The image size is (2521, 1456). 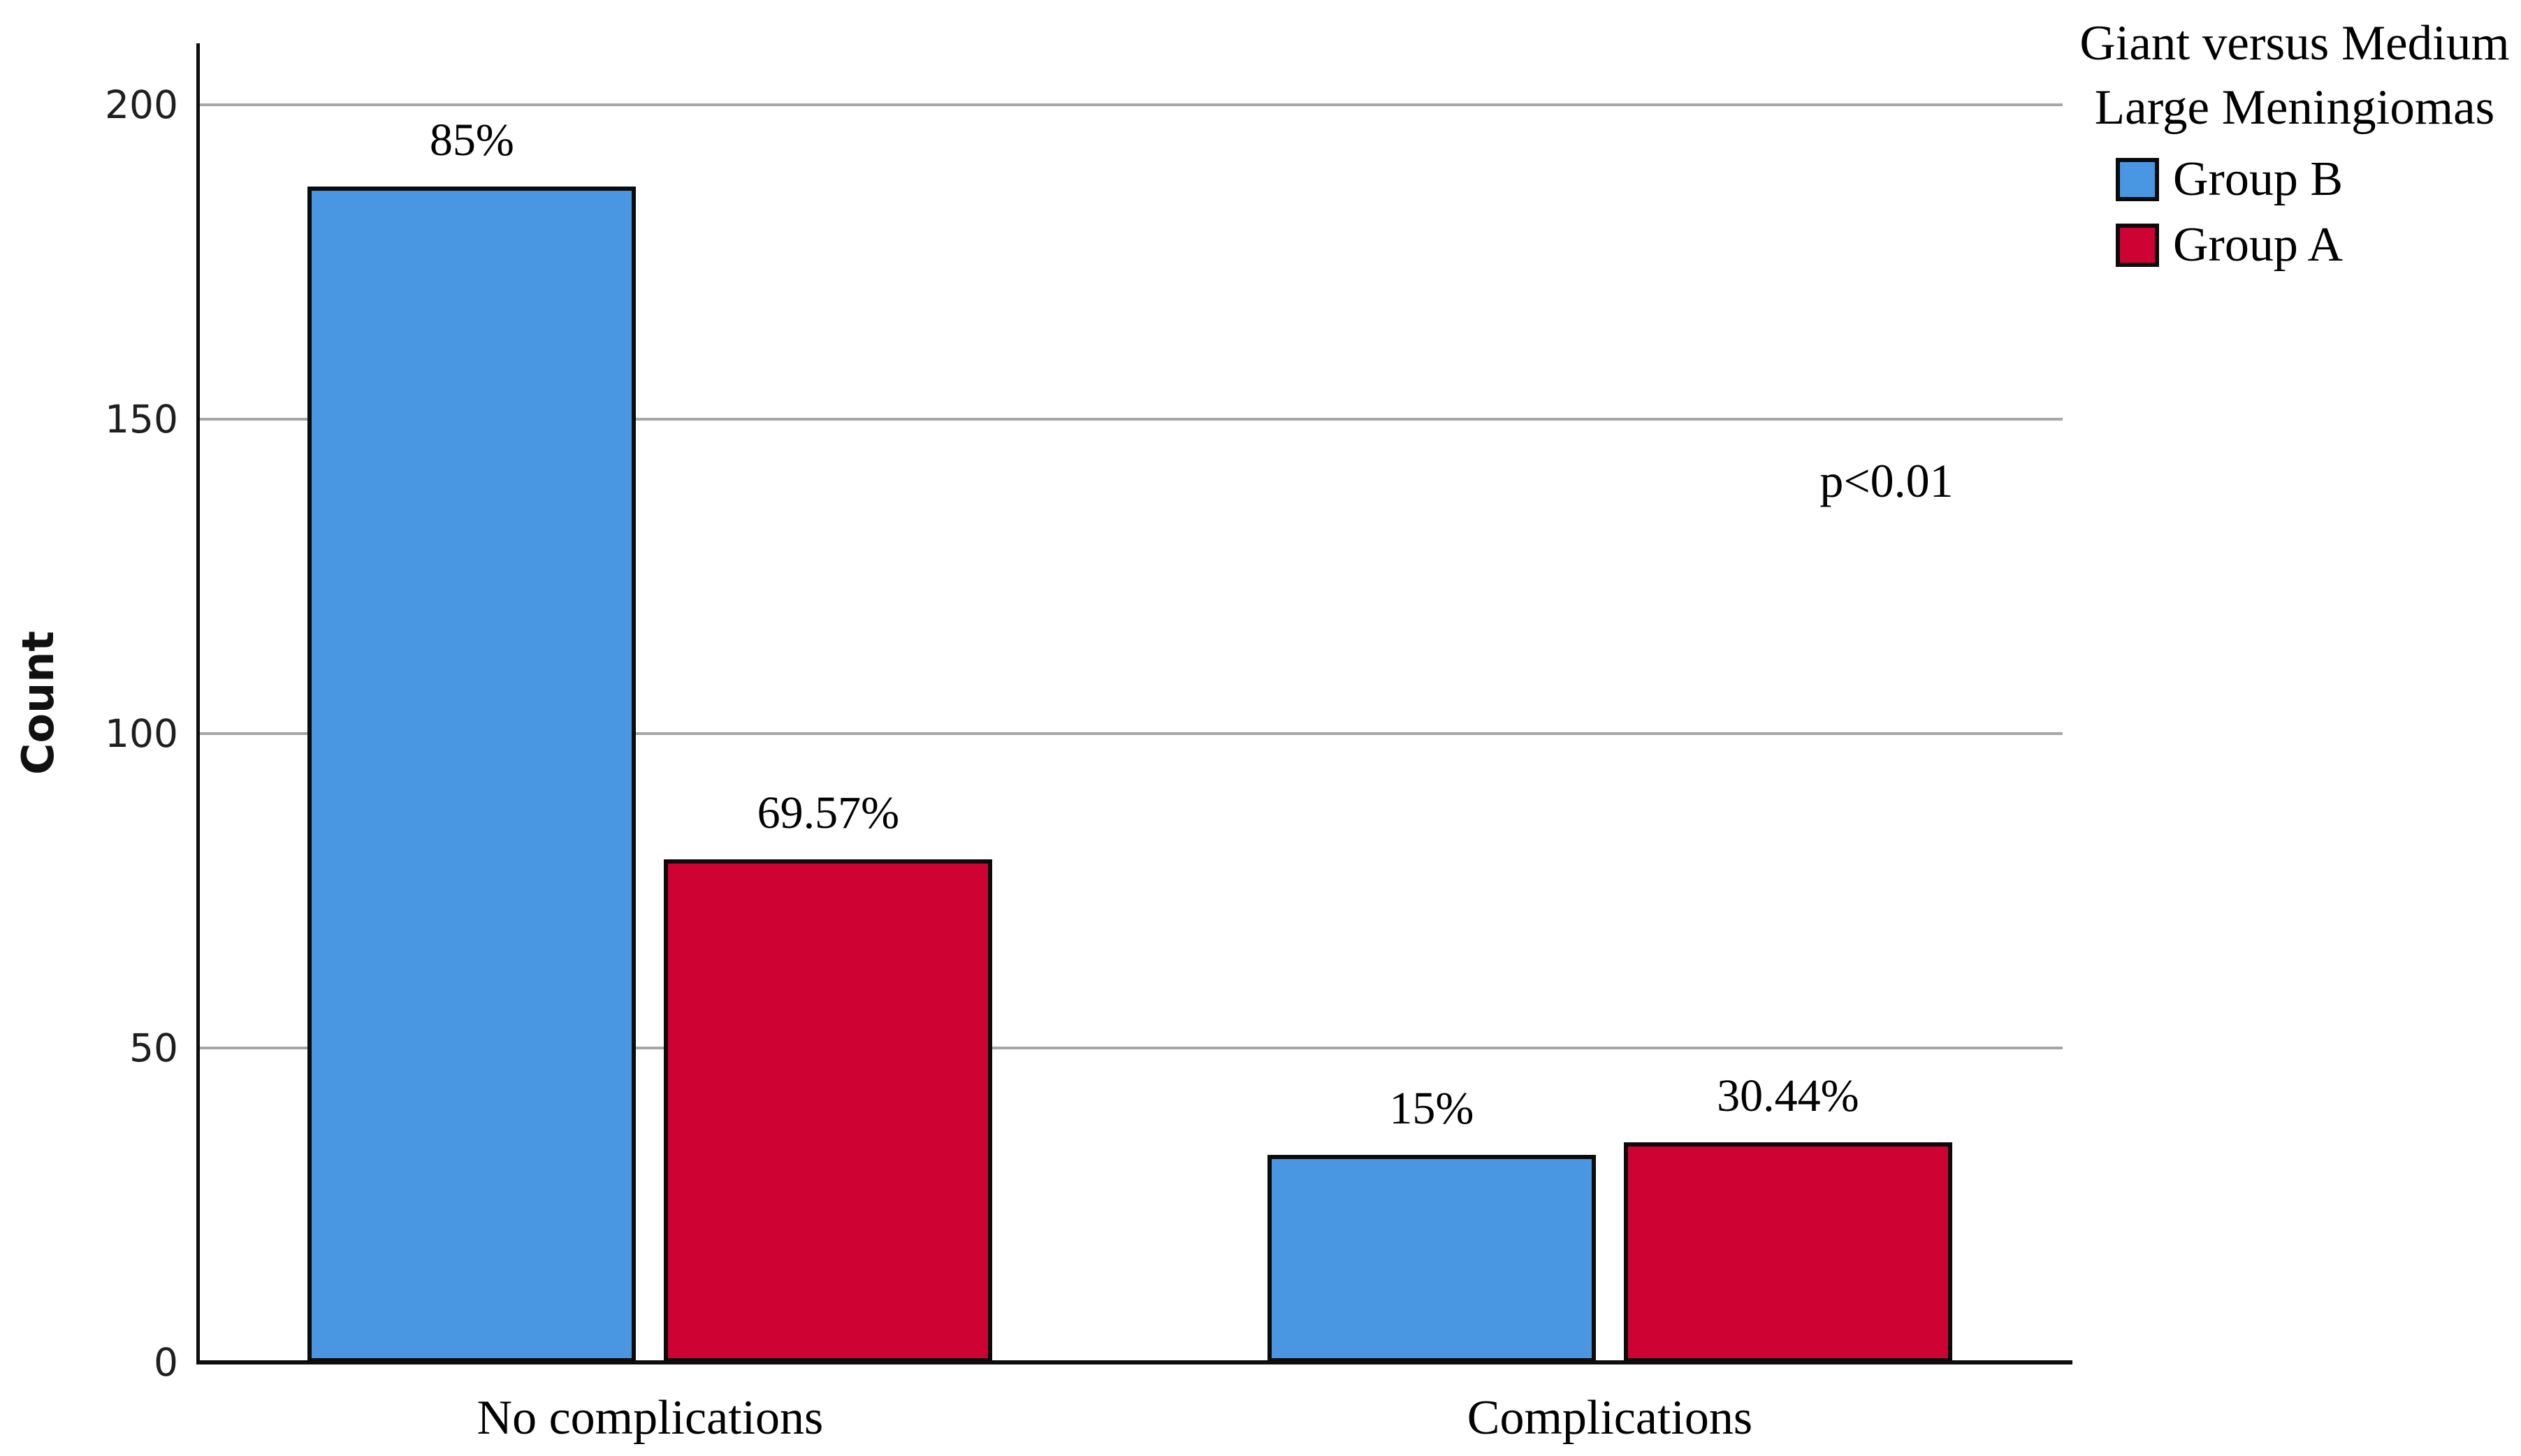 What do you see at coordinates (828, 812) in the screenshot?
I see `bar-value-label: 69.57%` at bounding box center [828, 812].